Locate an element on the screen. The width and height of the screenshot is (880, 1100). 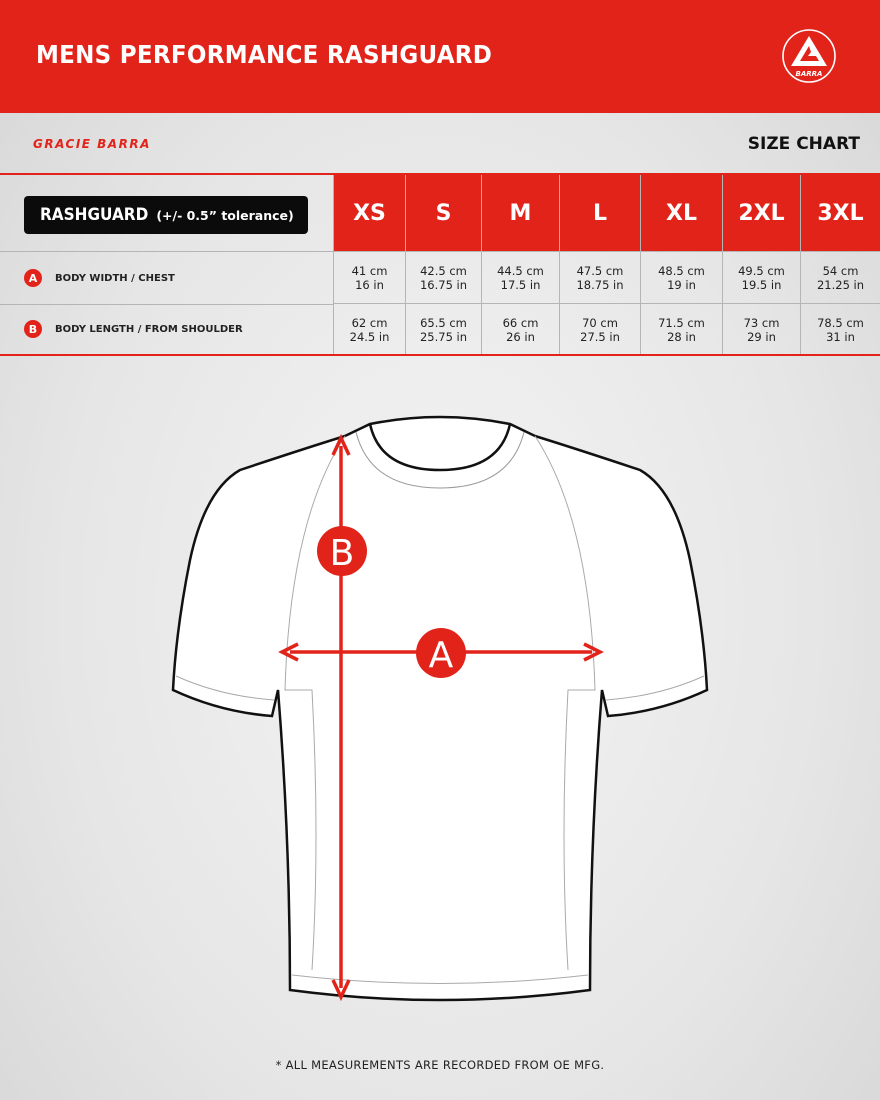
garment-label: RASHGUARD (+/- 0.5” tolerance) is located at coordinates (166, 215).